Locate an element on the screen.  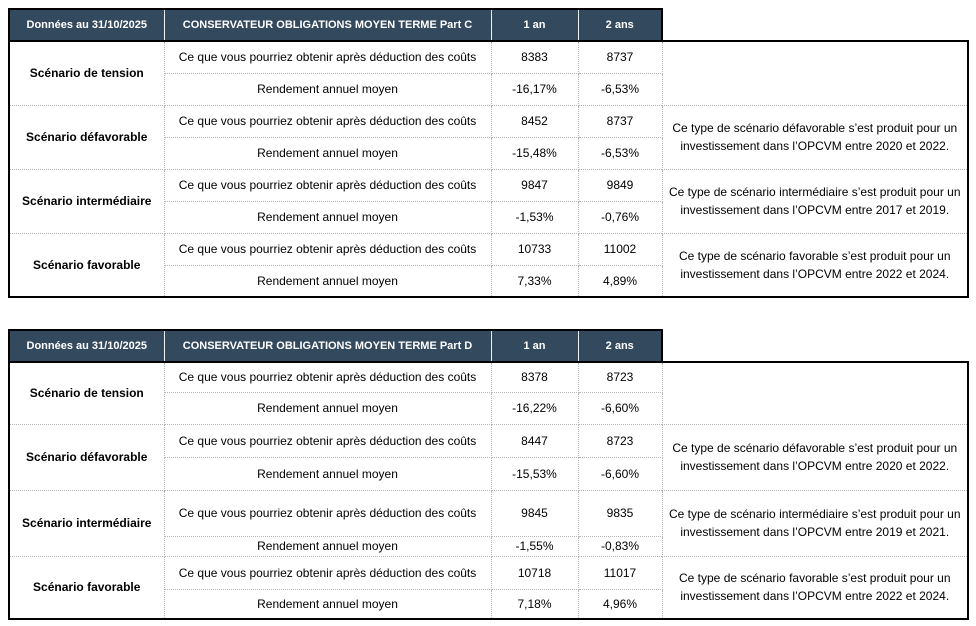
obtain-value-2ans: 11002 is located at coordinates (620, 249).